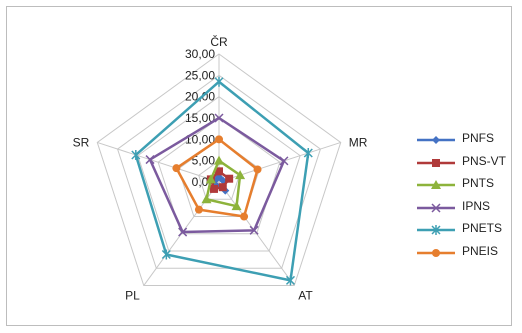  I want to click on series-pnts, so click(223, 183).